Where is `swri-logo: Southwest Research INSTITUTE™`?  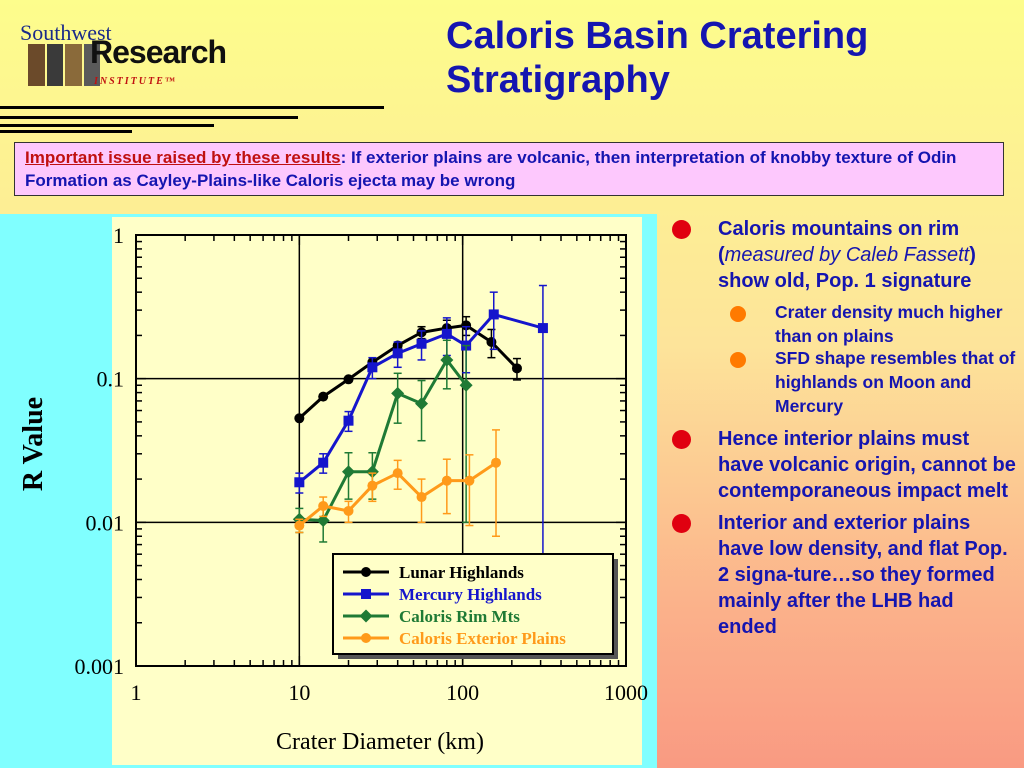
swri-logo: Southwest Research INSTITUTE™ is located at coordinates (124, 54).